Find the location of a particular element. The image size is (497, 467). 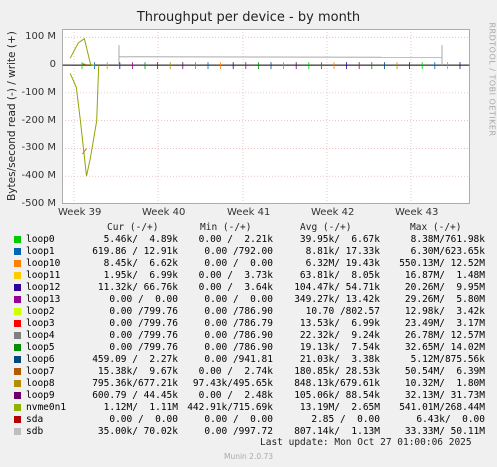

legend-min: 0.00 / 2.74k is located at coordinates (235, 371).